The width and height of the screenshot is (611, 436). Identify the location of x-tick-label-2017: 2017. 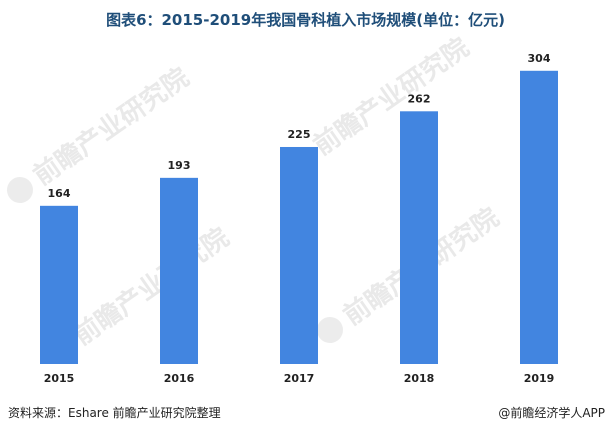
(299, 378).